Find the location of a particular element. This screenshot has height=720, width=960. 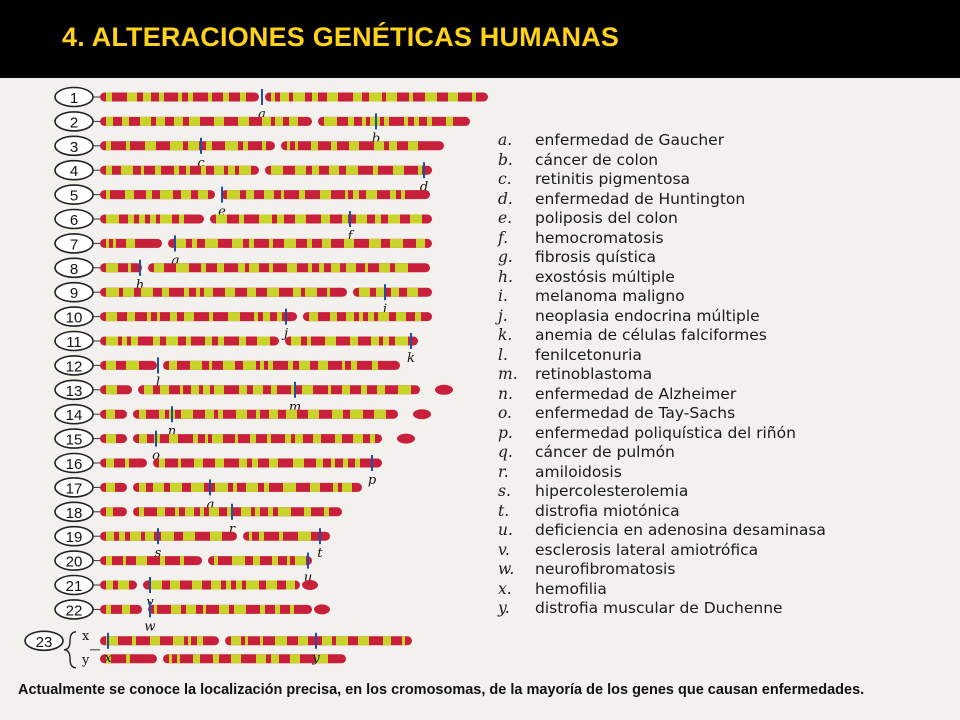

chromosome-8: 8h is located at coordinates (242, 275).